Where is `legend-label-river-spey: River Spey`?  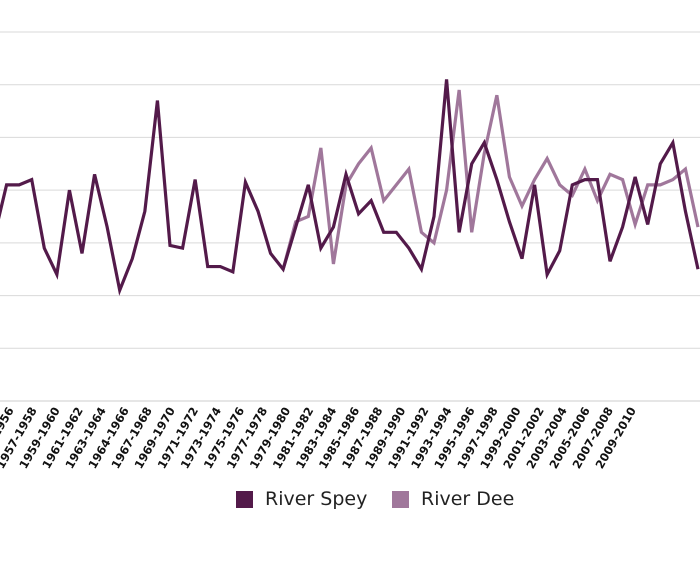
legend-label-river-spey: River Spey is located at coordinates (316, 499).